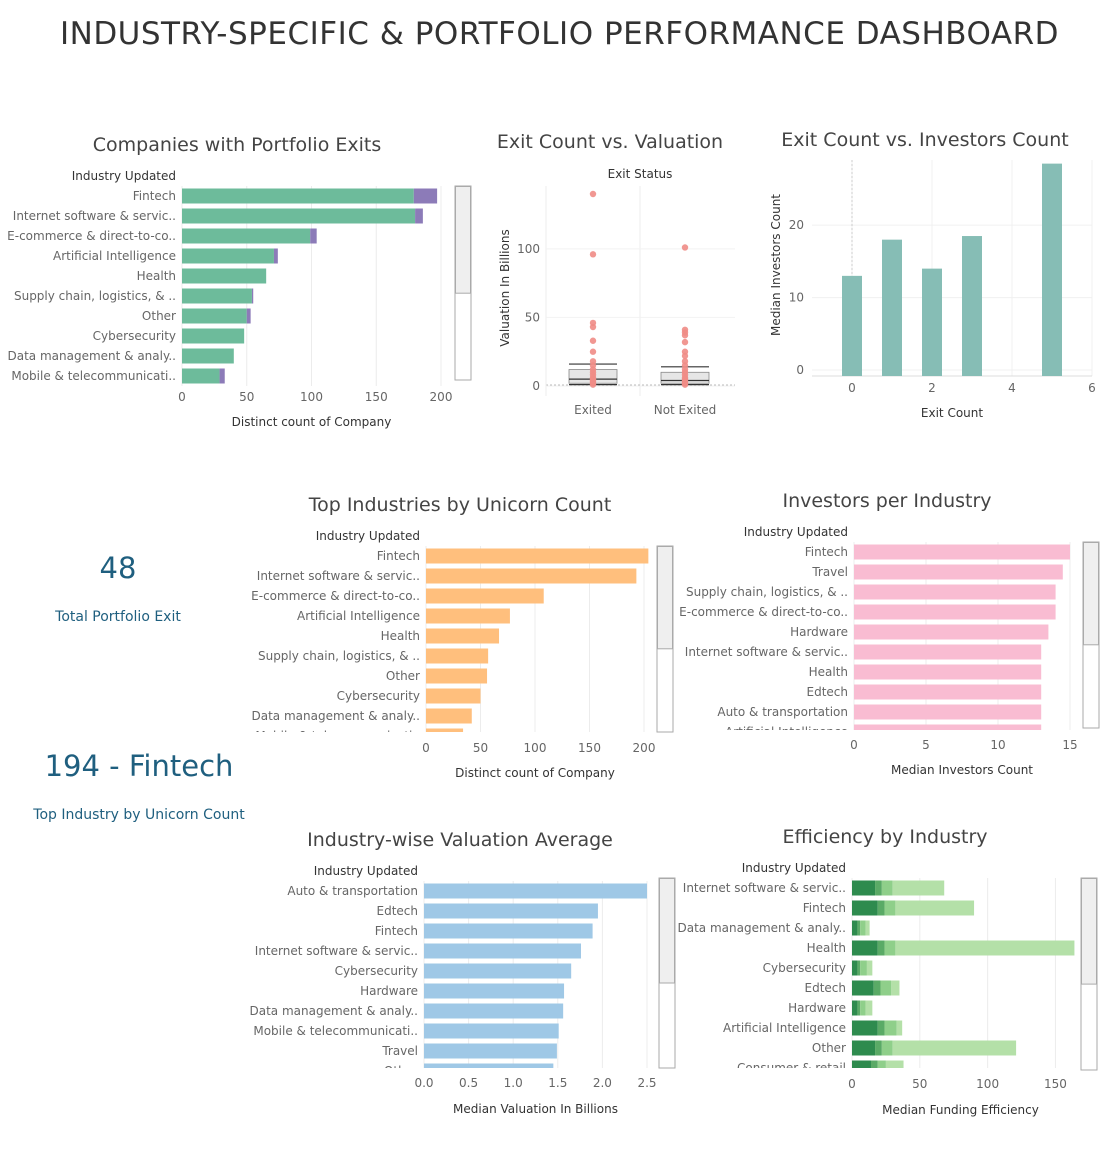 The width and height of the screenshot is (1119, 1159). Describe the element at coordinates (1089, 931) in the screenshot. I see `efficiency-industry-scrollbar-thumb` at that location.